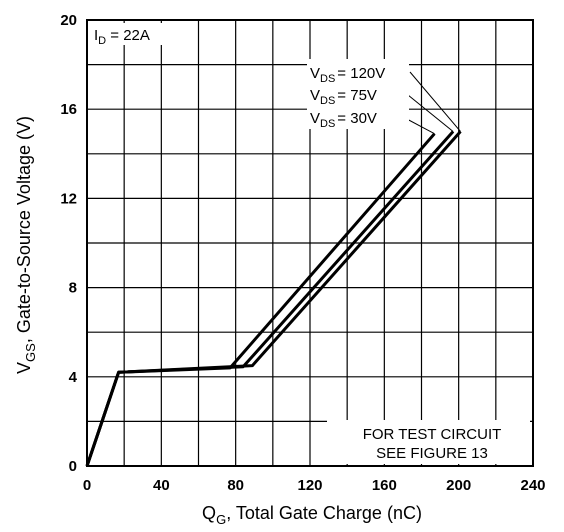 The image size is (564, 532). I want to click on x-axis-title-main: Q, so click(209, 513).